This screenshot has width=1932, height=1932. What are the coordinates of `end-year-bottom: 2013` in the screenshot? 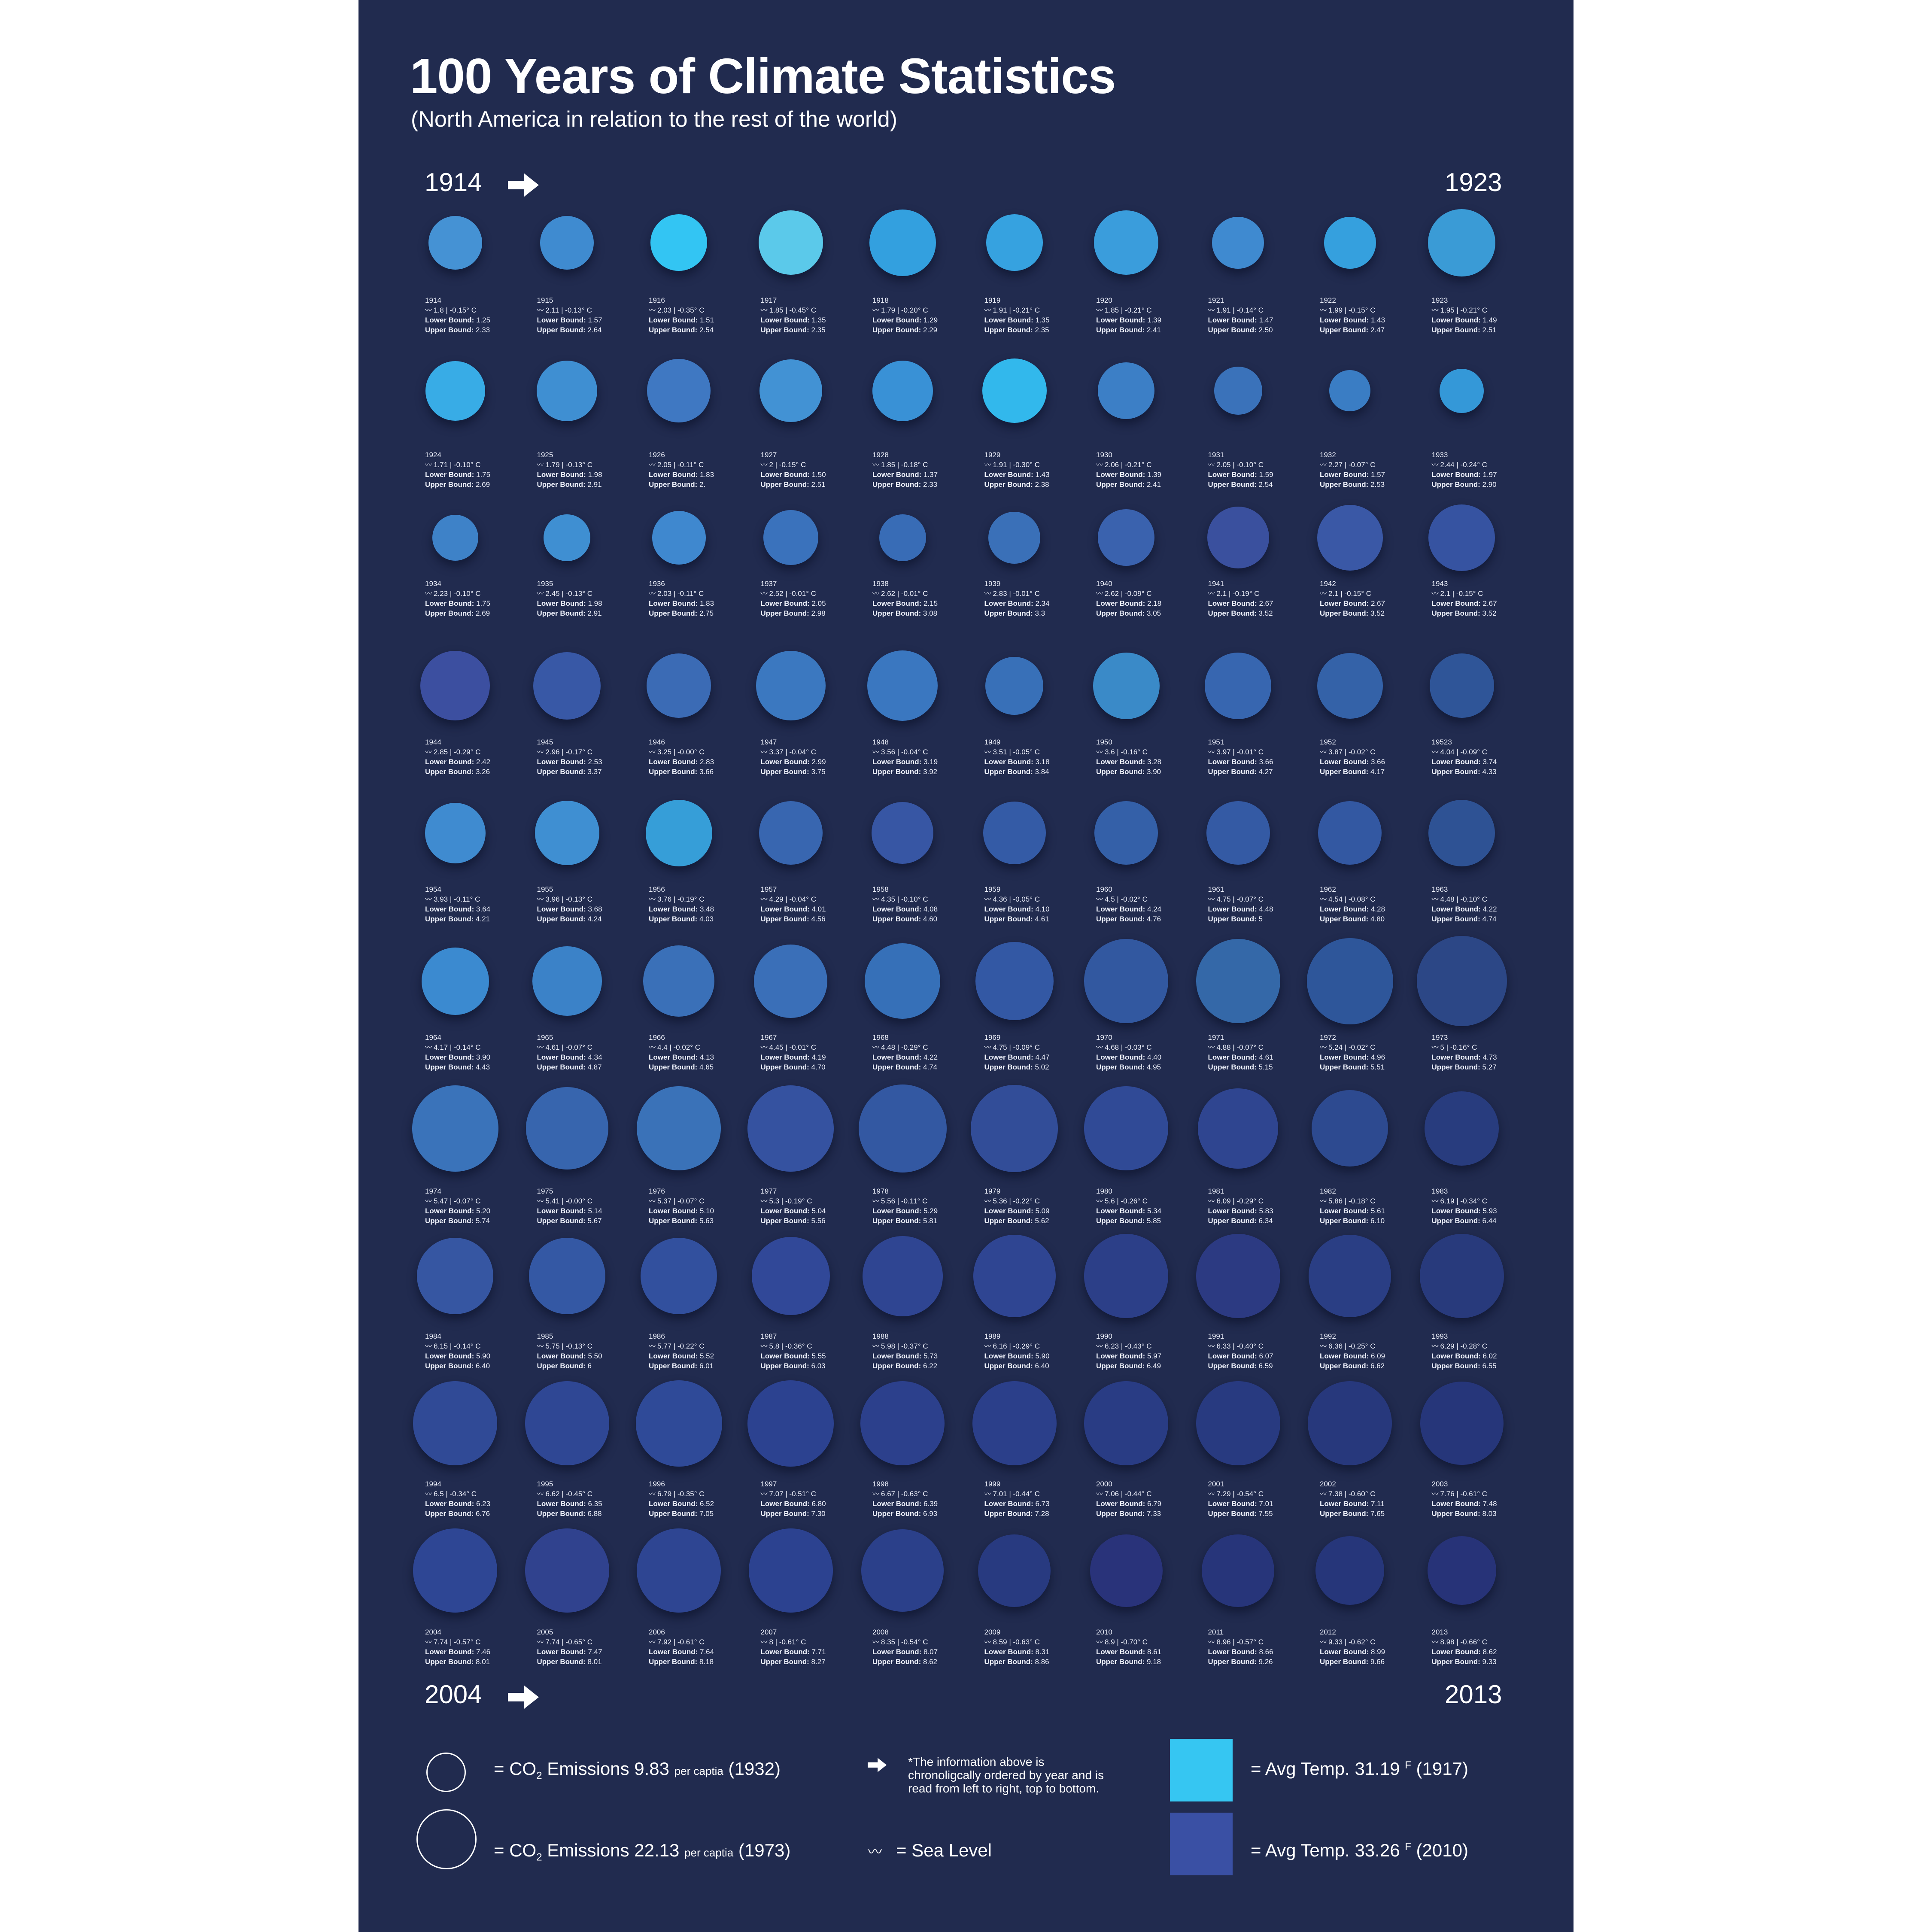 It's located at (1473, 1694).